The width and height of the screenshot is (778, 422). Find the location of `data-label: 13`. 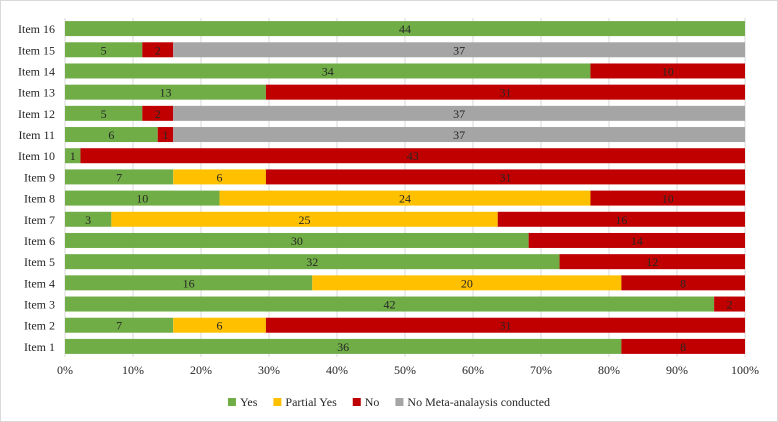

data-label: 13 is located at coordinates (165, 93).